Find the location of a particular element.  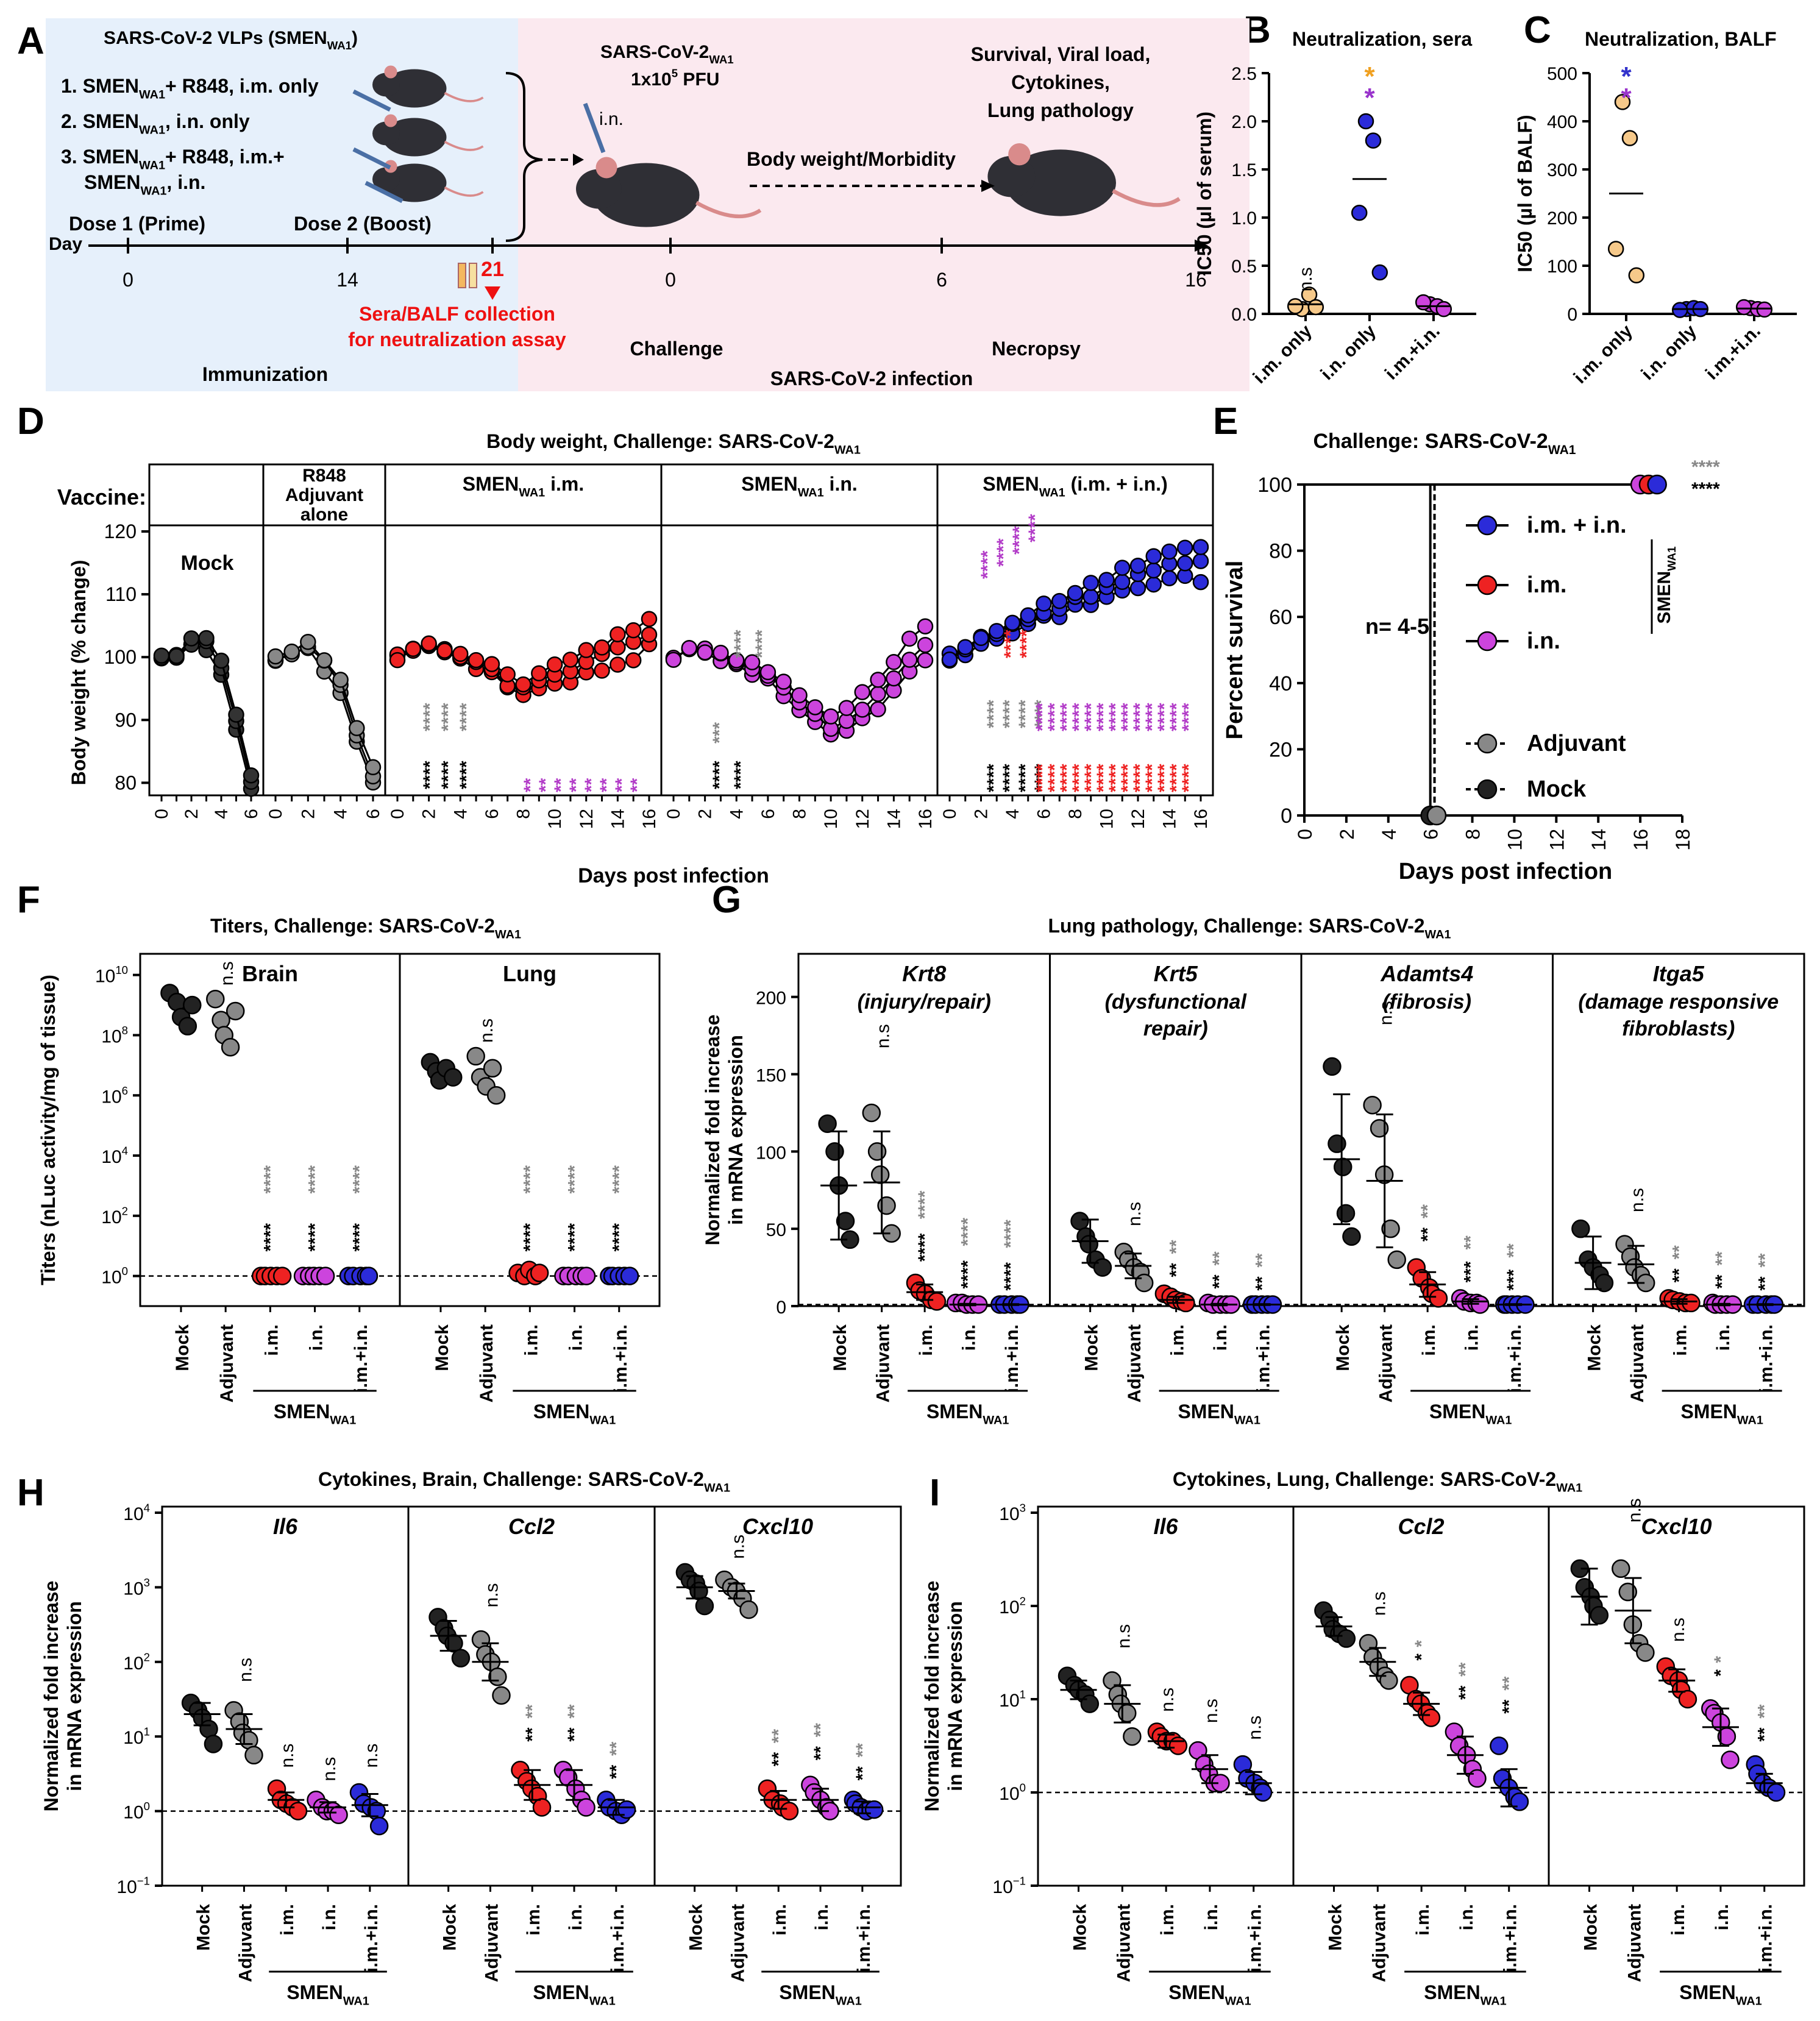

label-part: SARS-CoV-2 VLPs (SMEN is located at coordinates (215, 38).